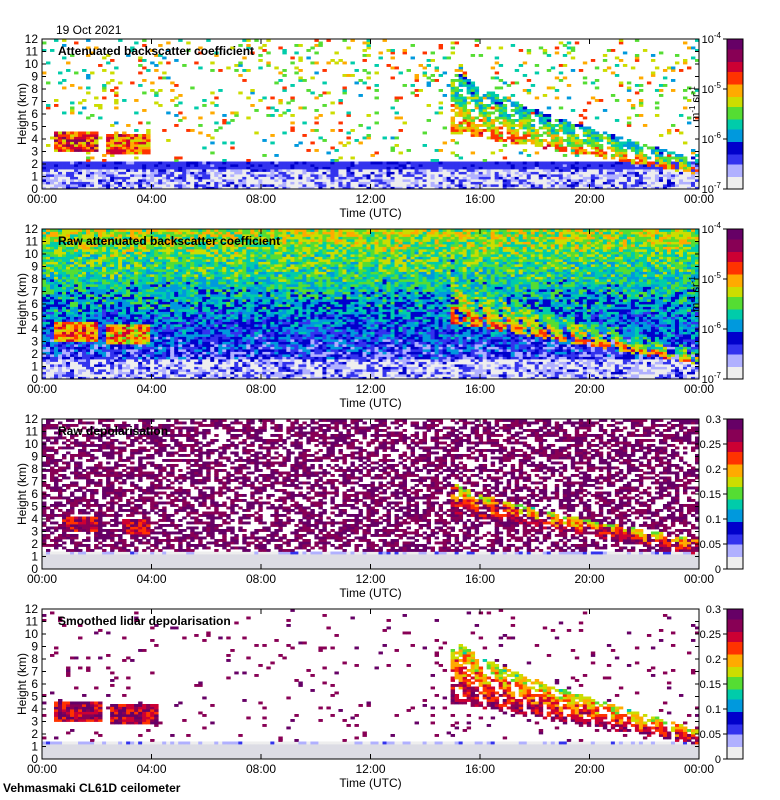 The image size is (780, 800). What do you see at coordinates (708, 90) in the screenshot?
I see `colorbar-tick-base: 10` at bounding box center [708, 90].